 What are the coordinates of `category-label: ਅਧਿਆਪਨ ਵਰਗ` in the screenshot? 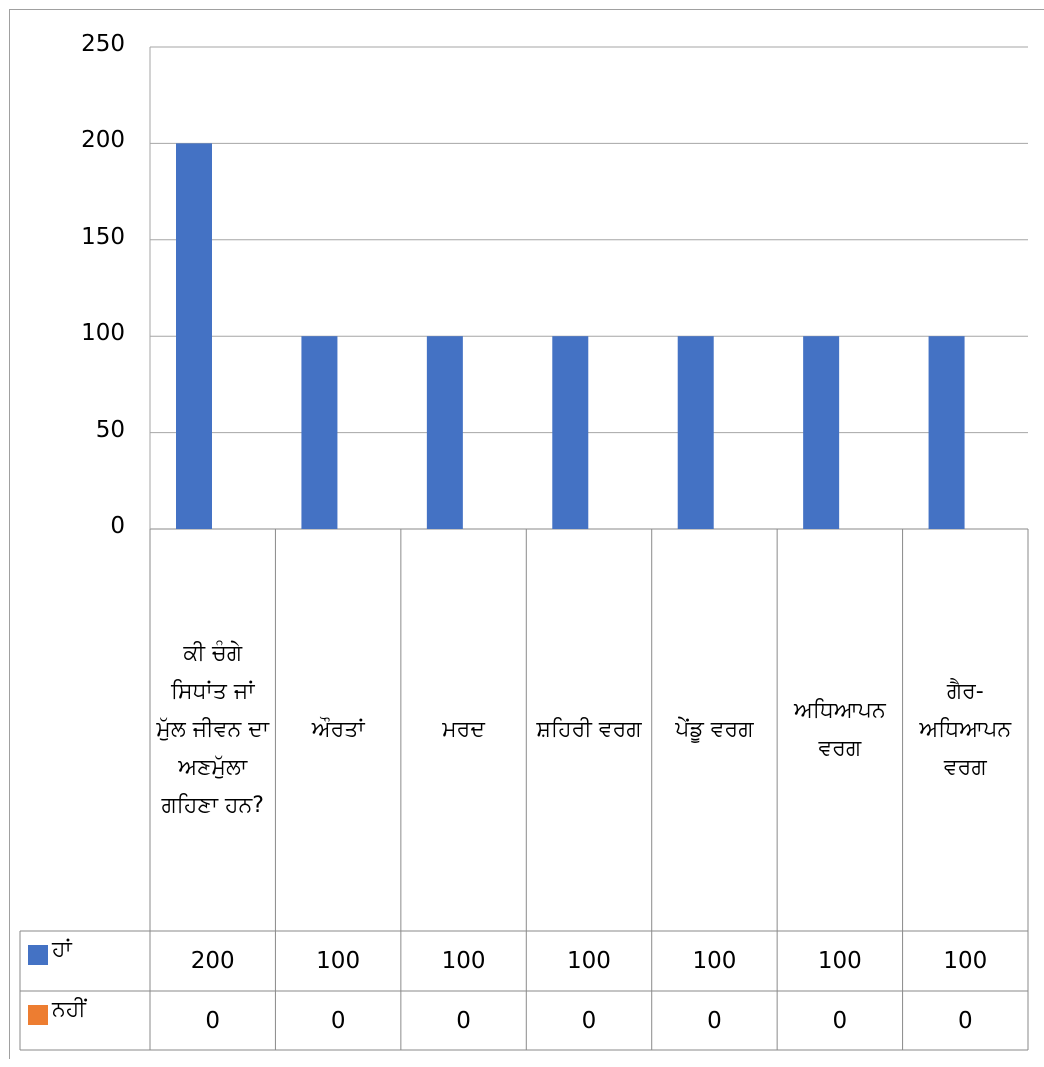 It's located at (839, 729).